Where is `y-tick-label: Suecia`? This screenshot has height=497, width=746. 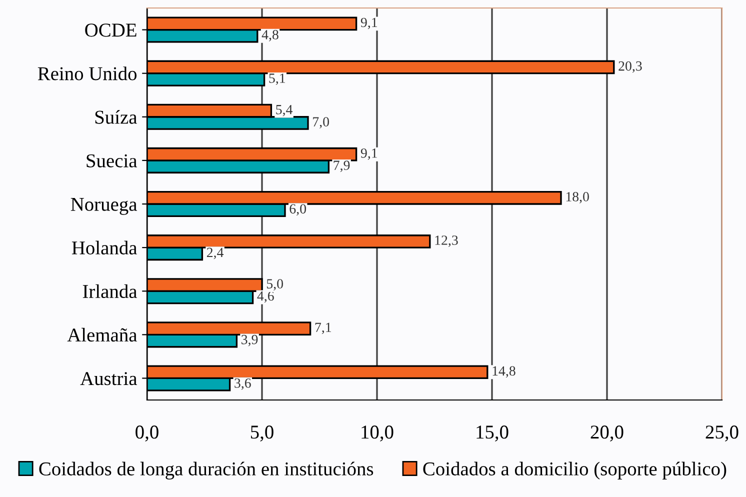
y-tick-label: Suecia is located at coordinates (112, 161).